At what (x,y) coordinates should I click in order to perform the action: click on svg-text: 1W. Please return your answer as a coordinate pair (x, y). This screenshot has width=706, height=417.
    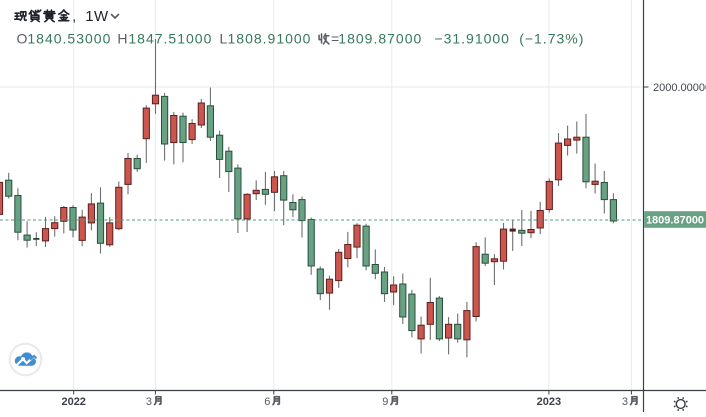
    Looking at the image, I should click on (97, 16).